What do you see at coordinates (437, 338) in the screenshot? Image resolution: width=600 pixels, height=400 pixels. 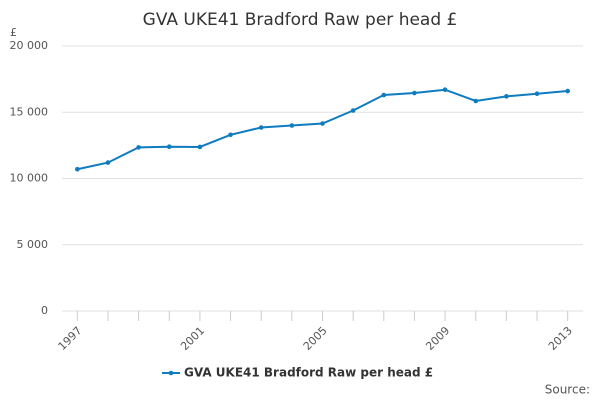 I see `x-tick-label: 2009` at bounding box center [437, 338].